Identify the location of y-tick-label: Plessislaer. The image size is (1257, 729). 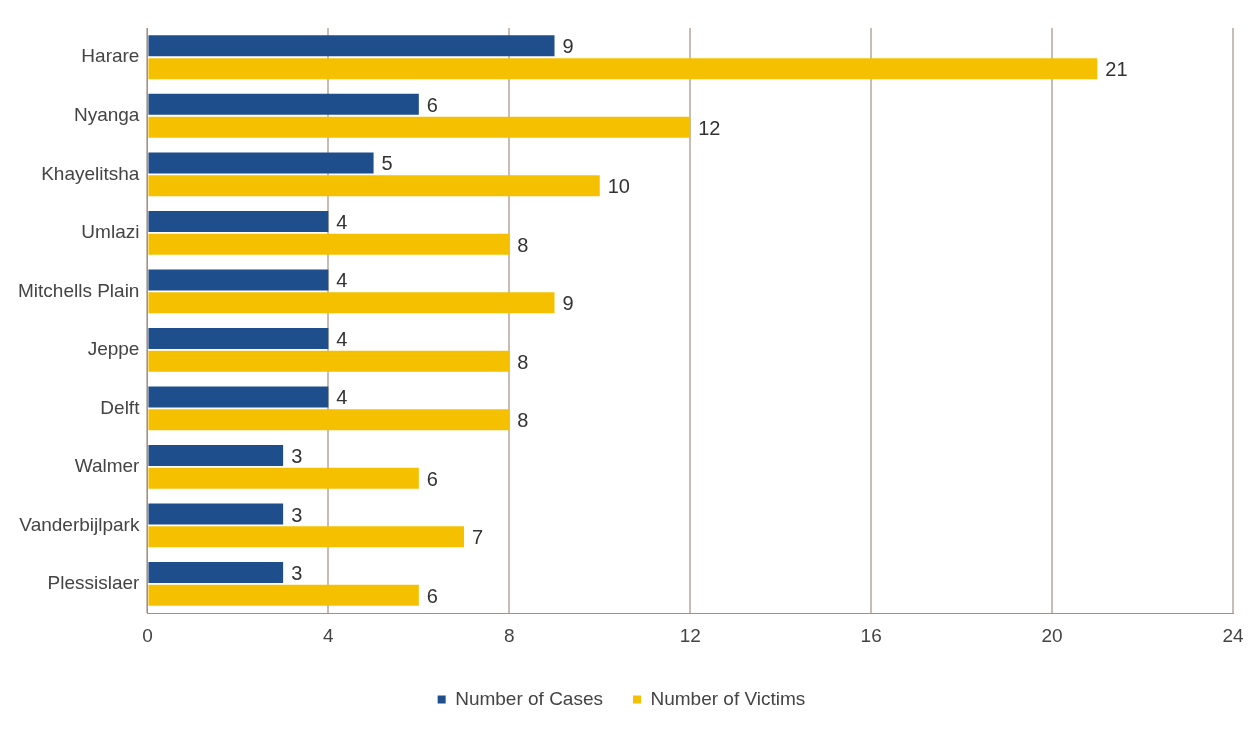
(94, 583).